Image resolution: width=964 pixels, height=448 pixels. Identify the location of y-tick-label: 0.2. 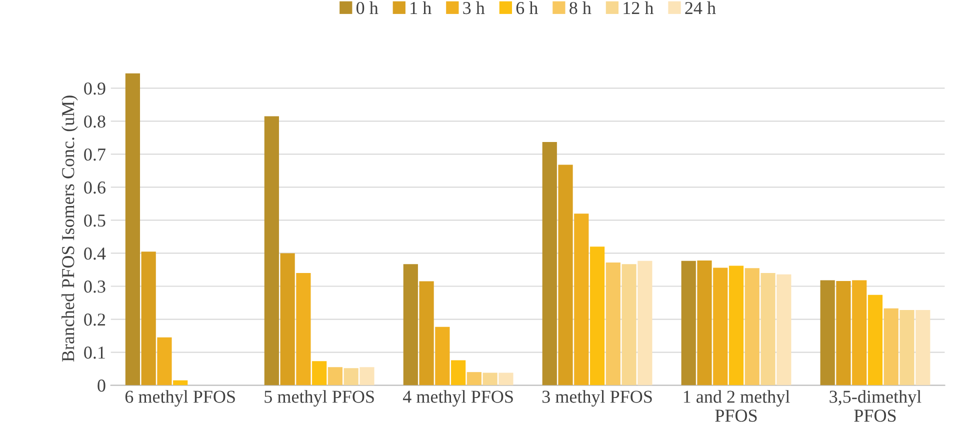
(95, 320).